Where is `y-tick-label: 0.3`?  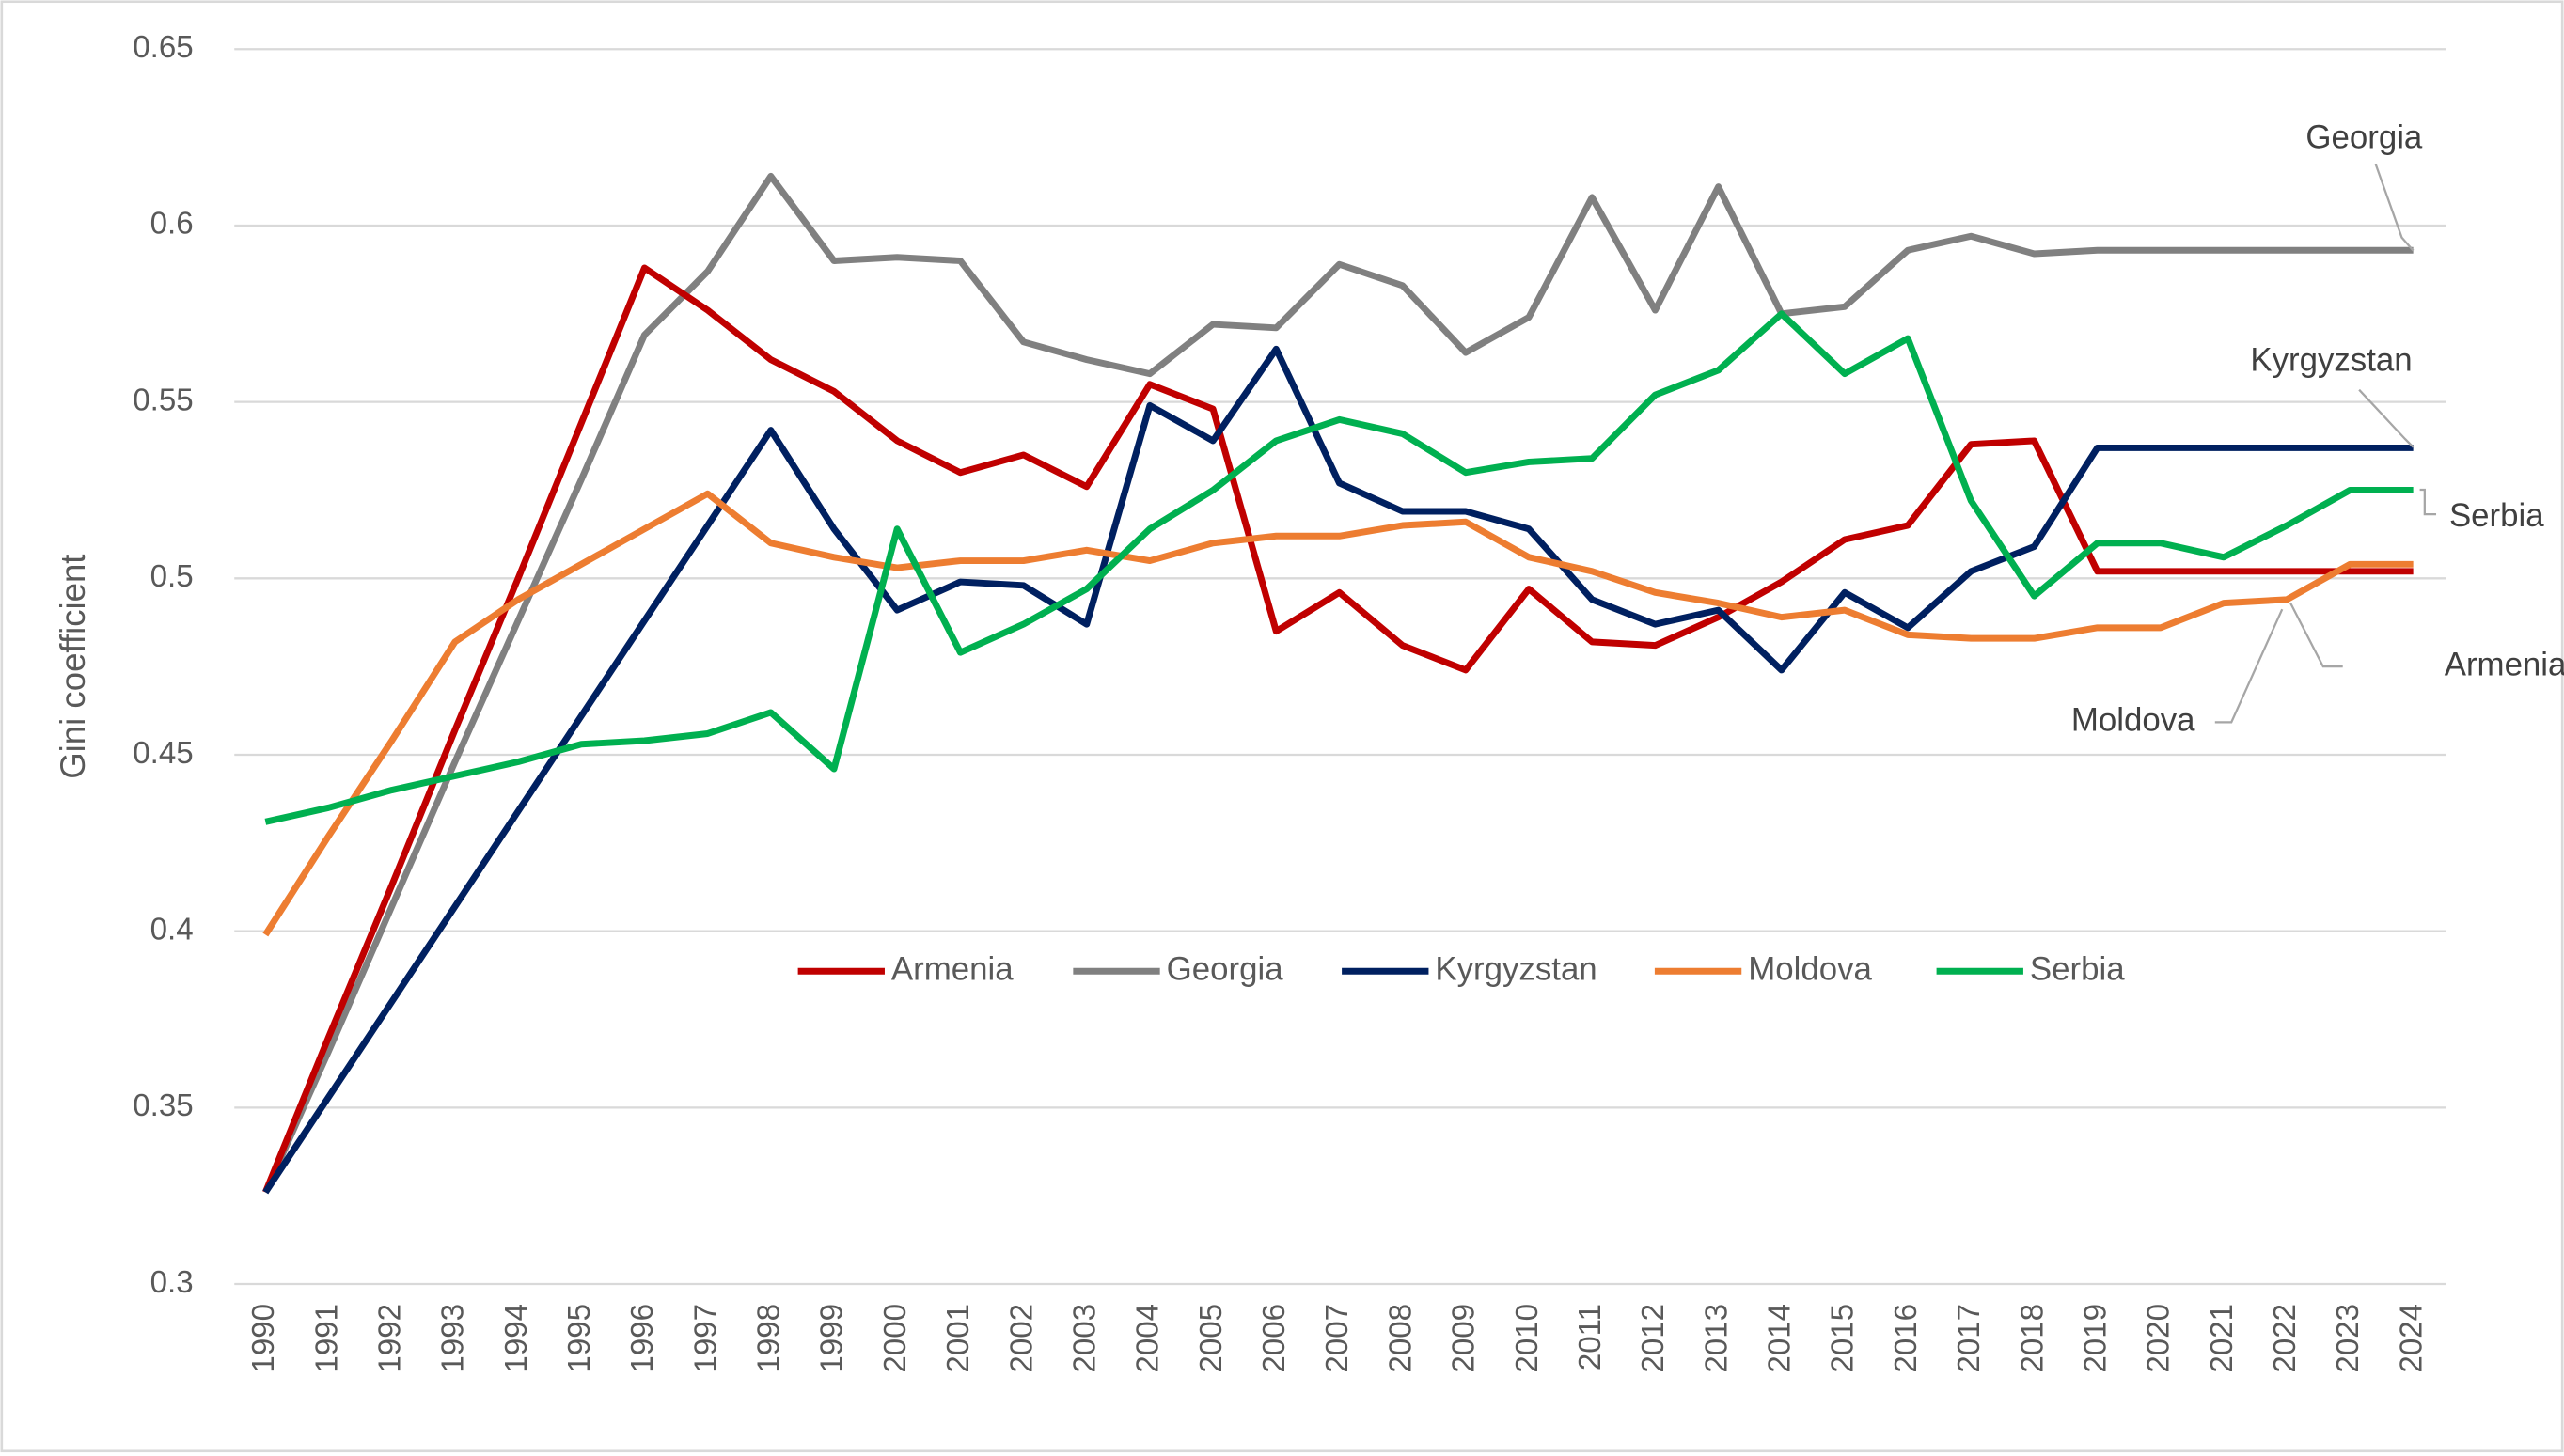 y-tick-label: 0.3 is located at coordinates (172, 1282).